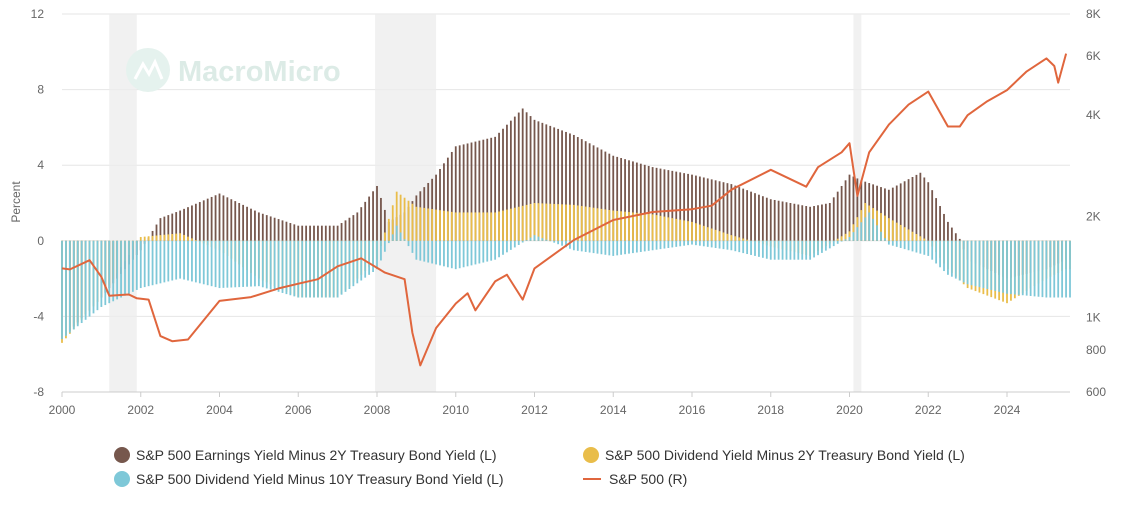 Image resolution: width=1123 pixels, height=531 pixels. Describe the element at coordinates (648, 479) in the screenshot. I see `legend-label: S&P 500 (R)` at that location.